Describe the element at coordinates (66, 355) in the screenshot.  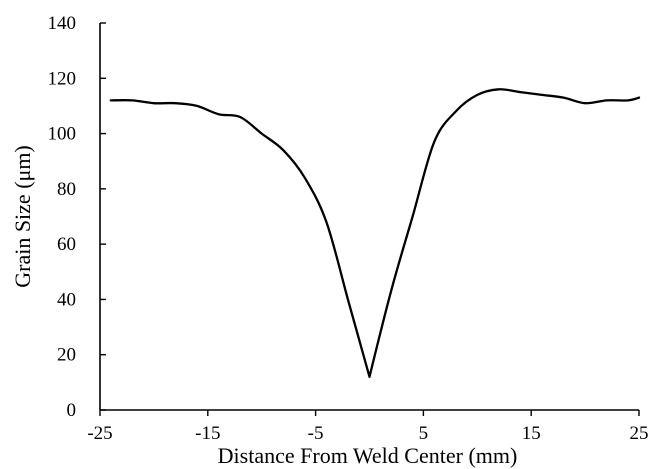
I see `y-tick-label: 20` at that location.